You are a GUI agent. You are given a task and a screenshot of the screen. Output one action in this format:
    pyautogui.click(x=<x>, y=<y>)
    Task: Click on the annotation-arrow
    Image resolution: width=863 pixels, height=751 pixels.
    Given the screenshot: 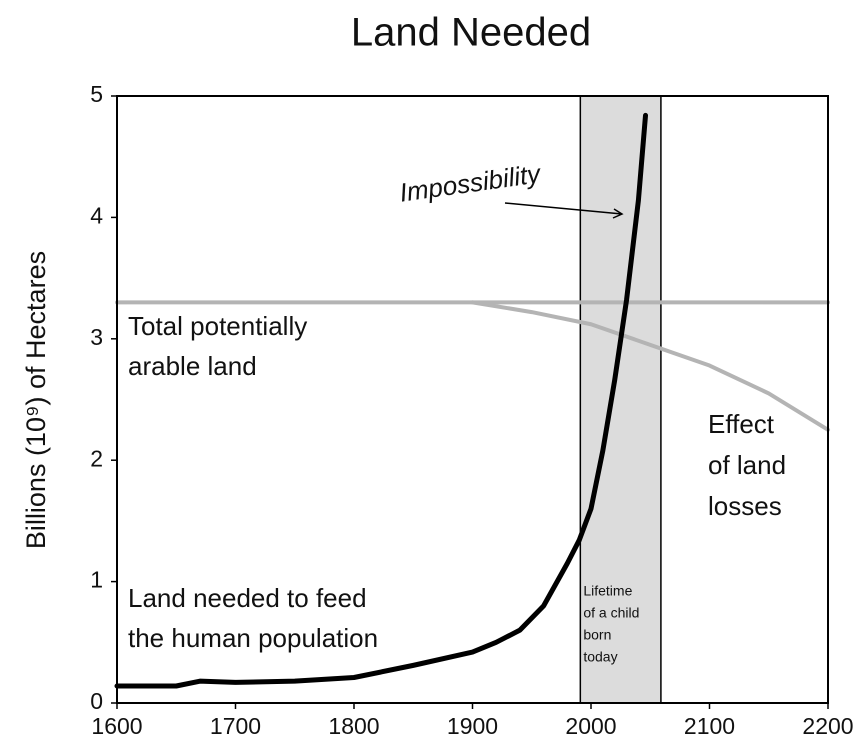 What is the action you would take?
    pyautogui.click(x=564, y=210)
    